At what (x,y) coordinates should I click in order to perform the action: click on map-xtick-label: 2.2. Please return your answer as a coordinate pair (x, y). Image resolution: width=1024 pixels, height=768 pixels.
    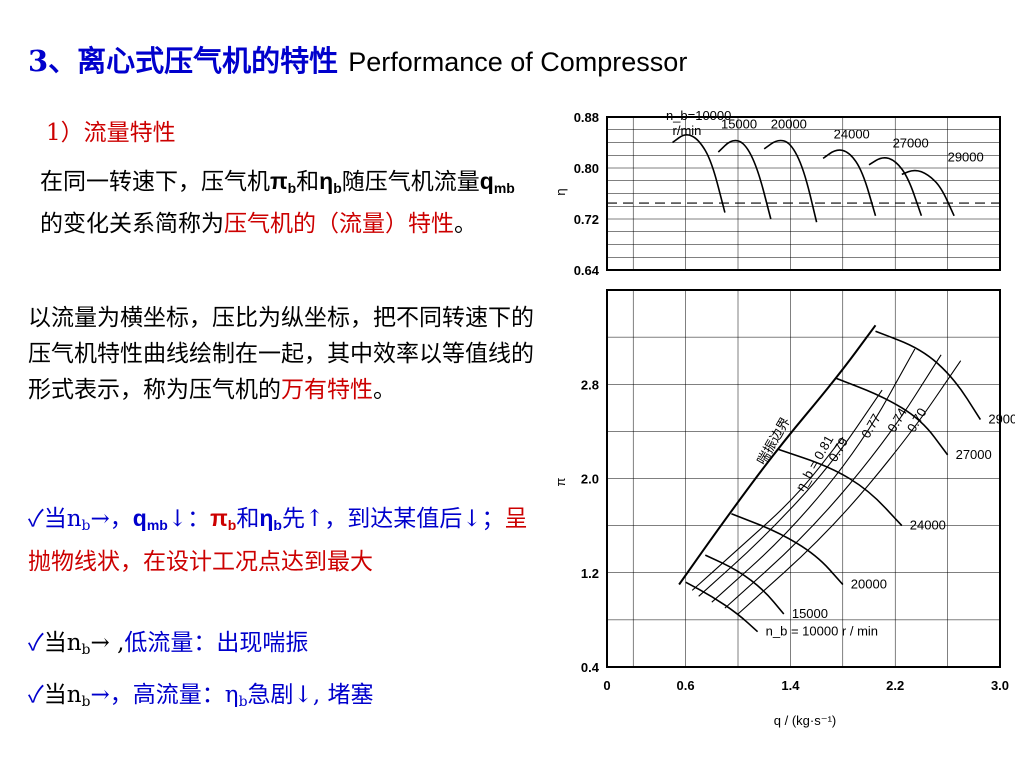
    Looking at the image, I should click on (895, 685).